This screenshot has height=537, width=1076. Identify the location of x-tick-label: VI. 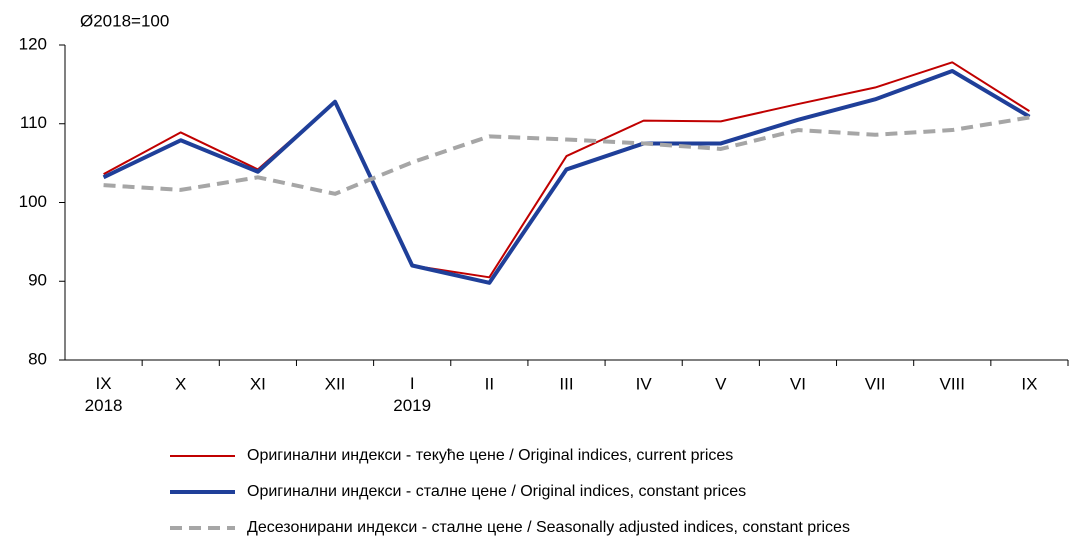
(798, 383).